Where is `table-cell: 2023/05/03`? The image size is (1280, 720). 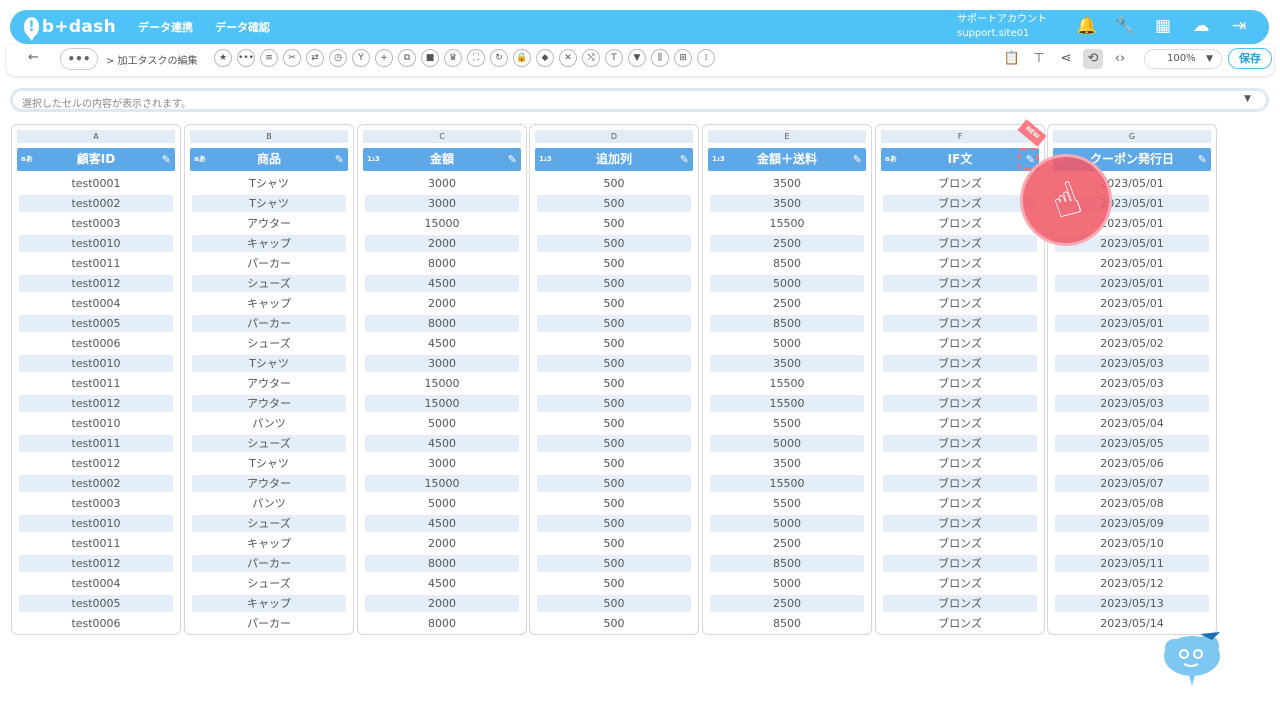 table-cell: 2023/05/03 is located at coordinates (1132, 383).